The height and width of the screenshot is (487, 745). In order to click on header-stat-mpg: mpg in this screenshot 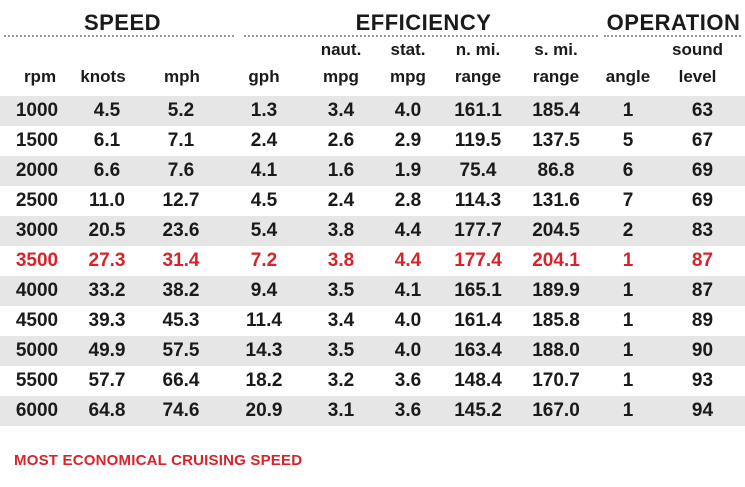, I will do `click(408, 76)`.